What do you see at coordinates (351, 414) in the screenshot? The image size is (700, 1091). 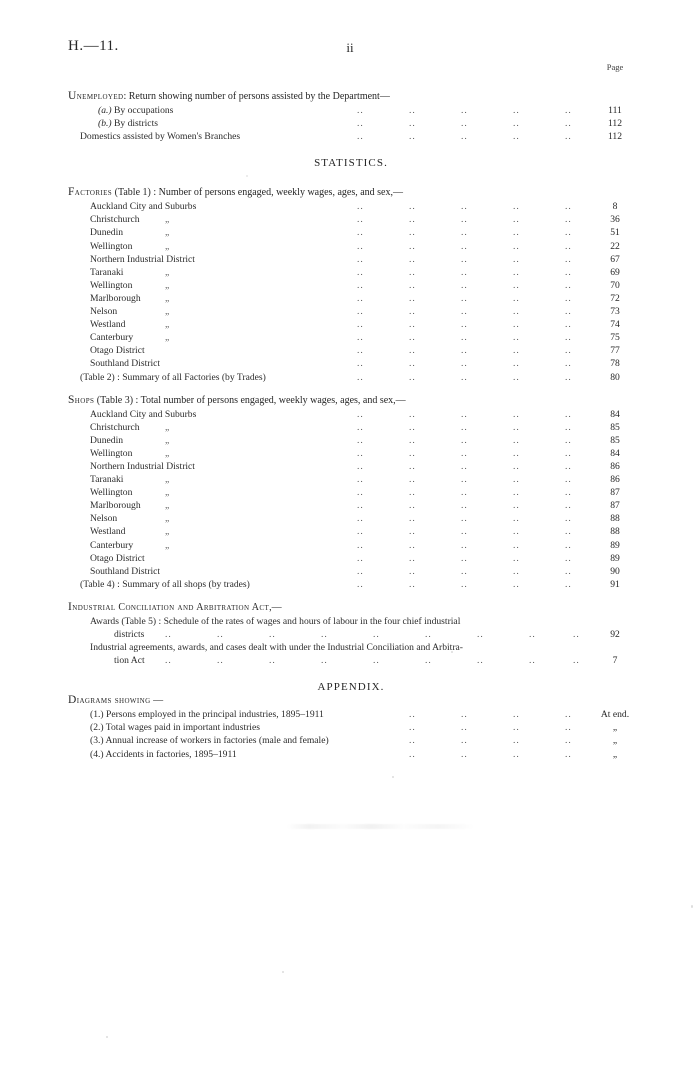 I see `toc-entry: Auckland City and Suburbs.......... 84` at bounding box center [351, 414].